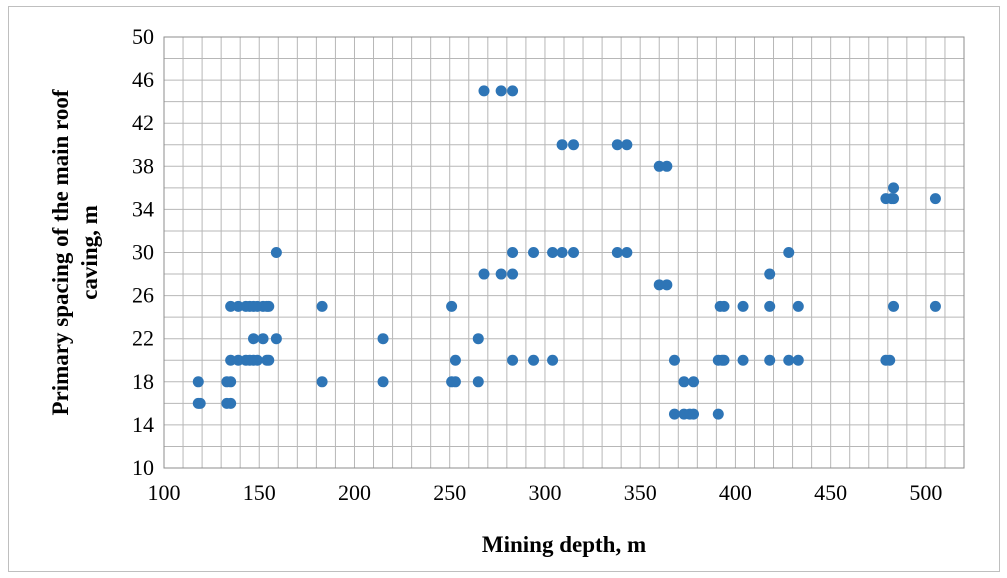  I want to click on y-tick-label: 42, so click(143, 122).